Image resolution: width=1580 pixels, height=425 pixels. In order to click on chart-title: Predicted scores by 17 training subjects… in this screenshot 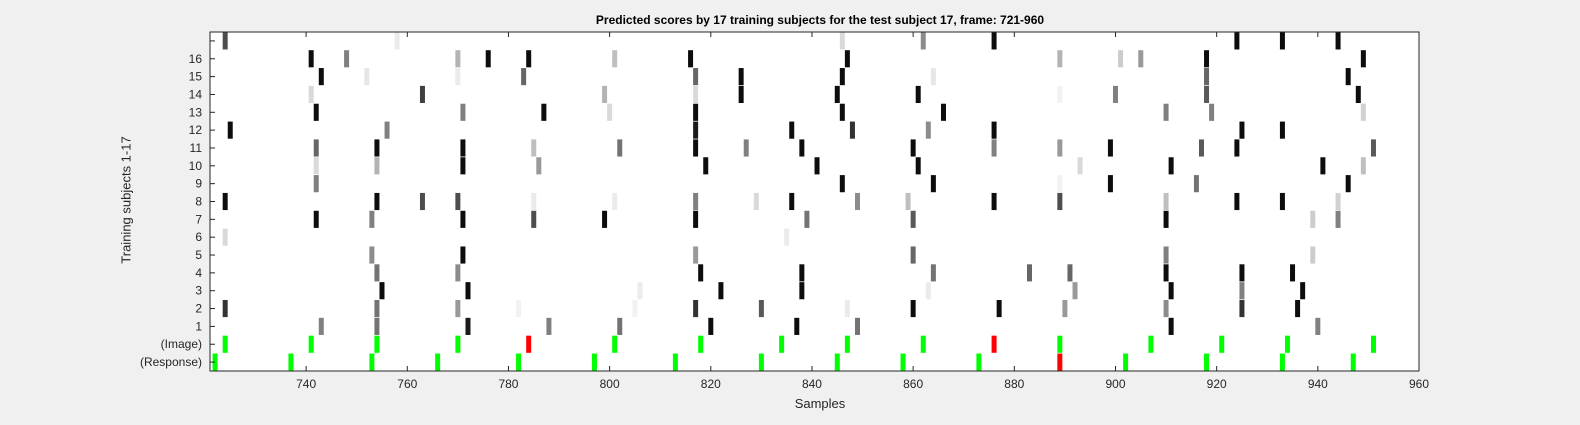, I will do `click(820, 20)`.